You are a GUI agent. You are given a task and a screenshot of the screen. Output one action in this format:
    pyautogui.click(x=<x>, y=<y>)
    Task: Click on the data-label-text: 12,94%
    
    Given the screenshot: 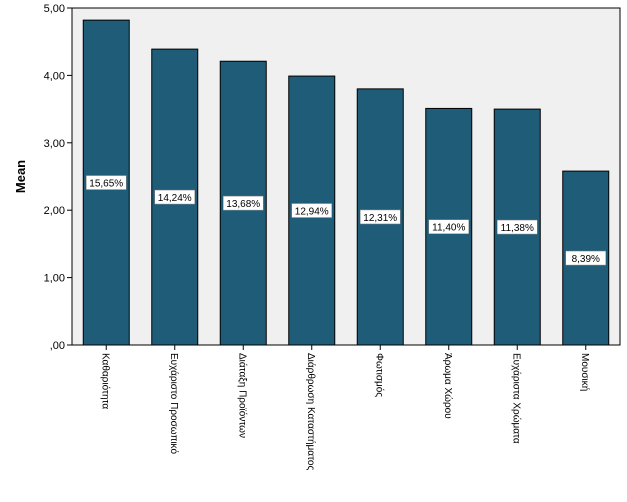 What is the action you would take?
    pyautogui.click(x=312, y=212)
    